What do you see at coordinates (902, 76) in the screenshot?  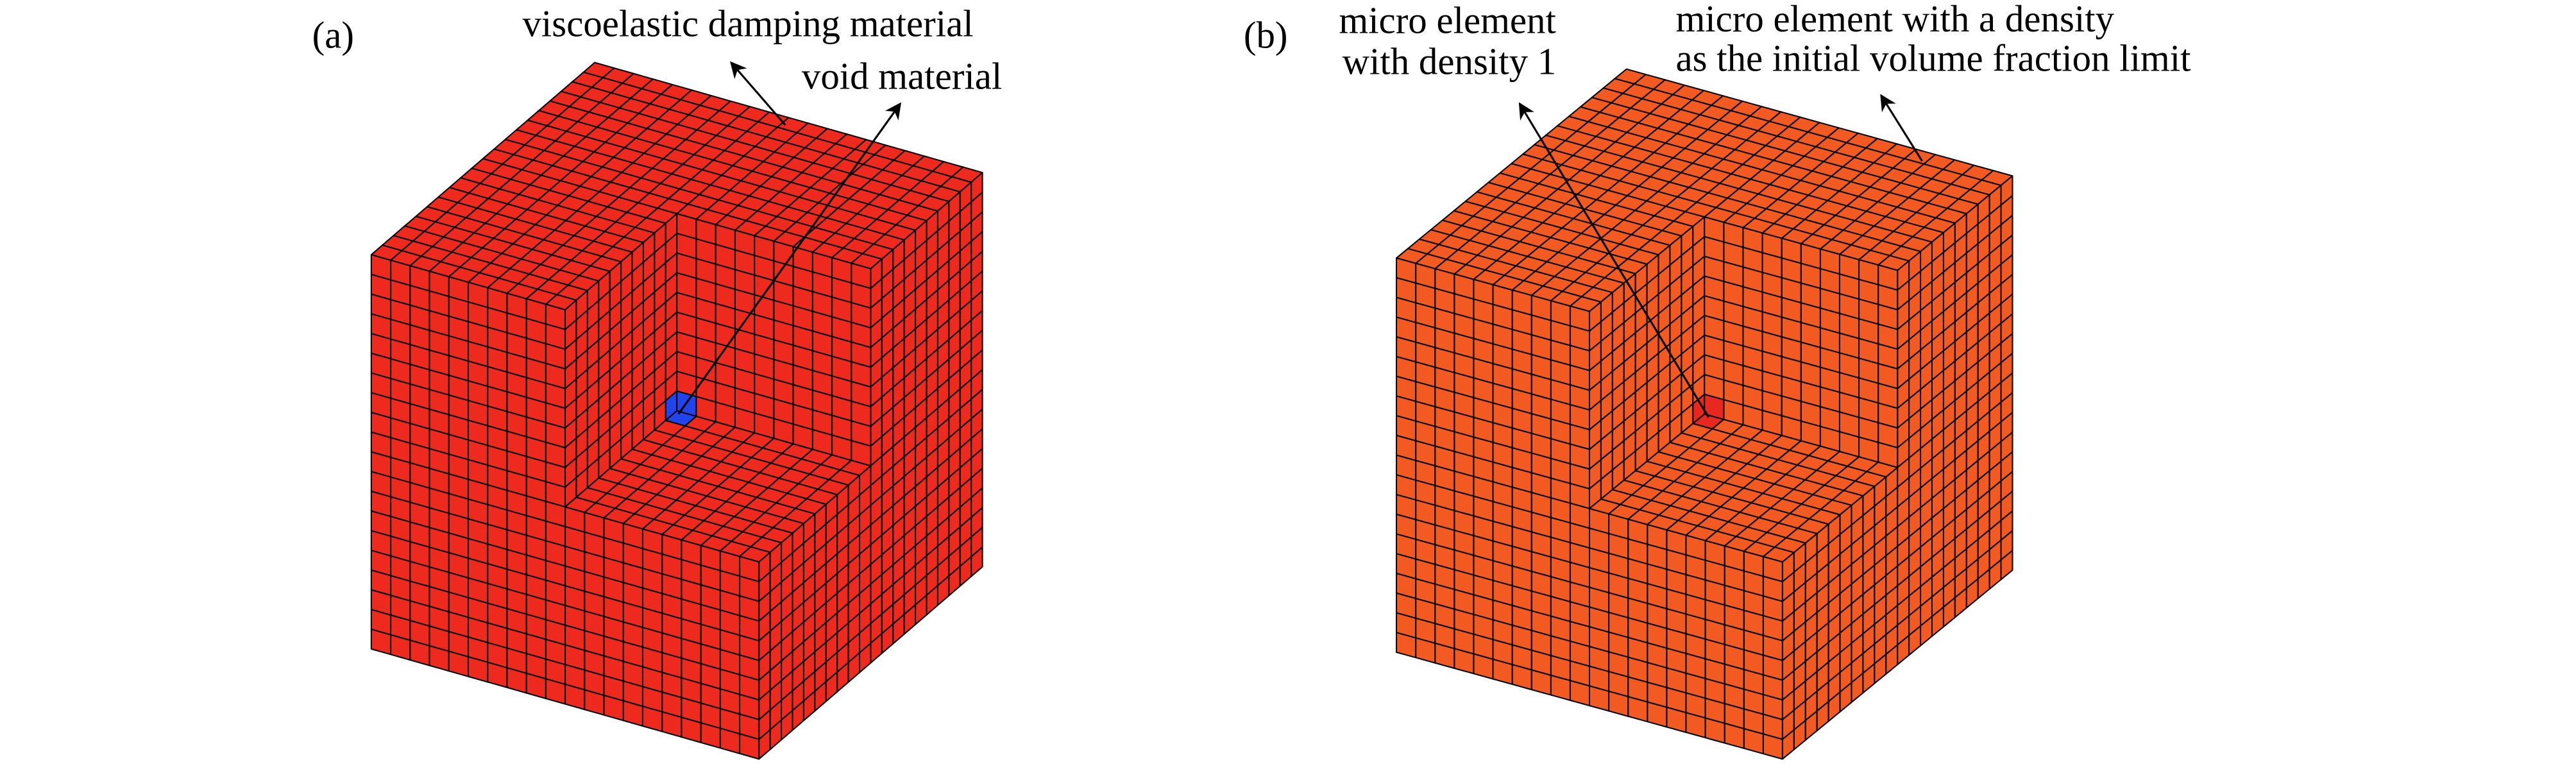 I see `annotation: void material` at bounding box center [902, 76].